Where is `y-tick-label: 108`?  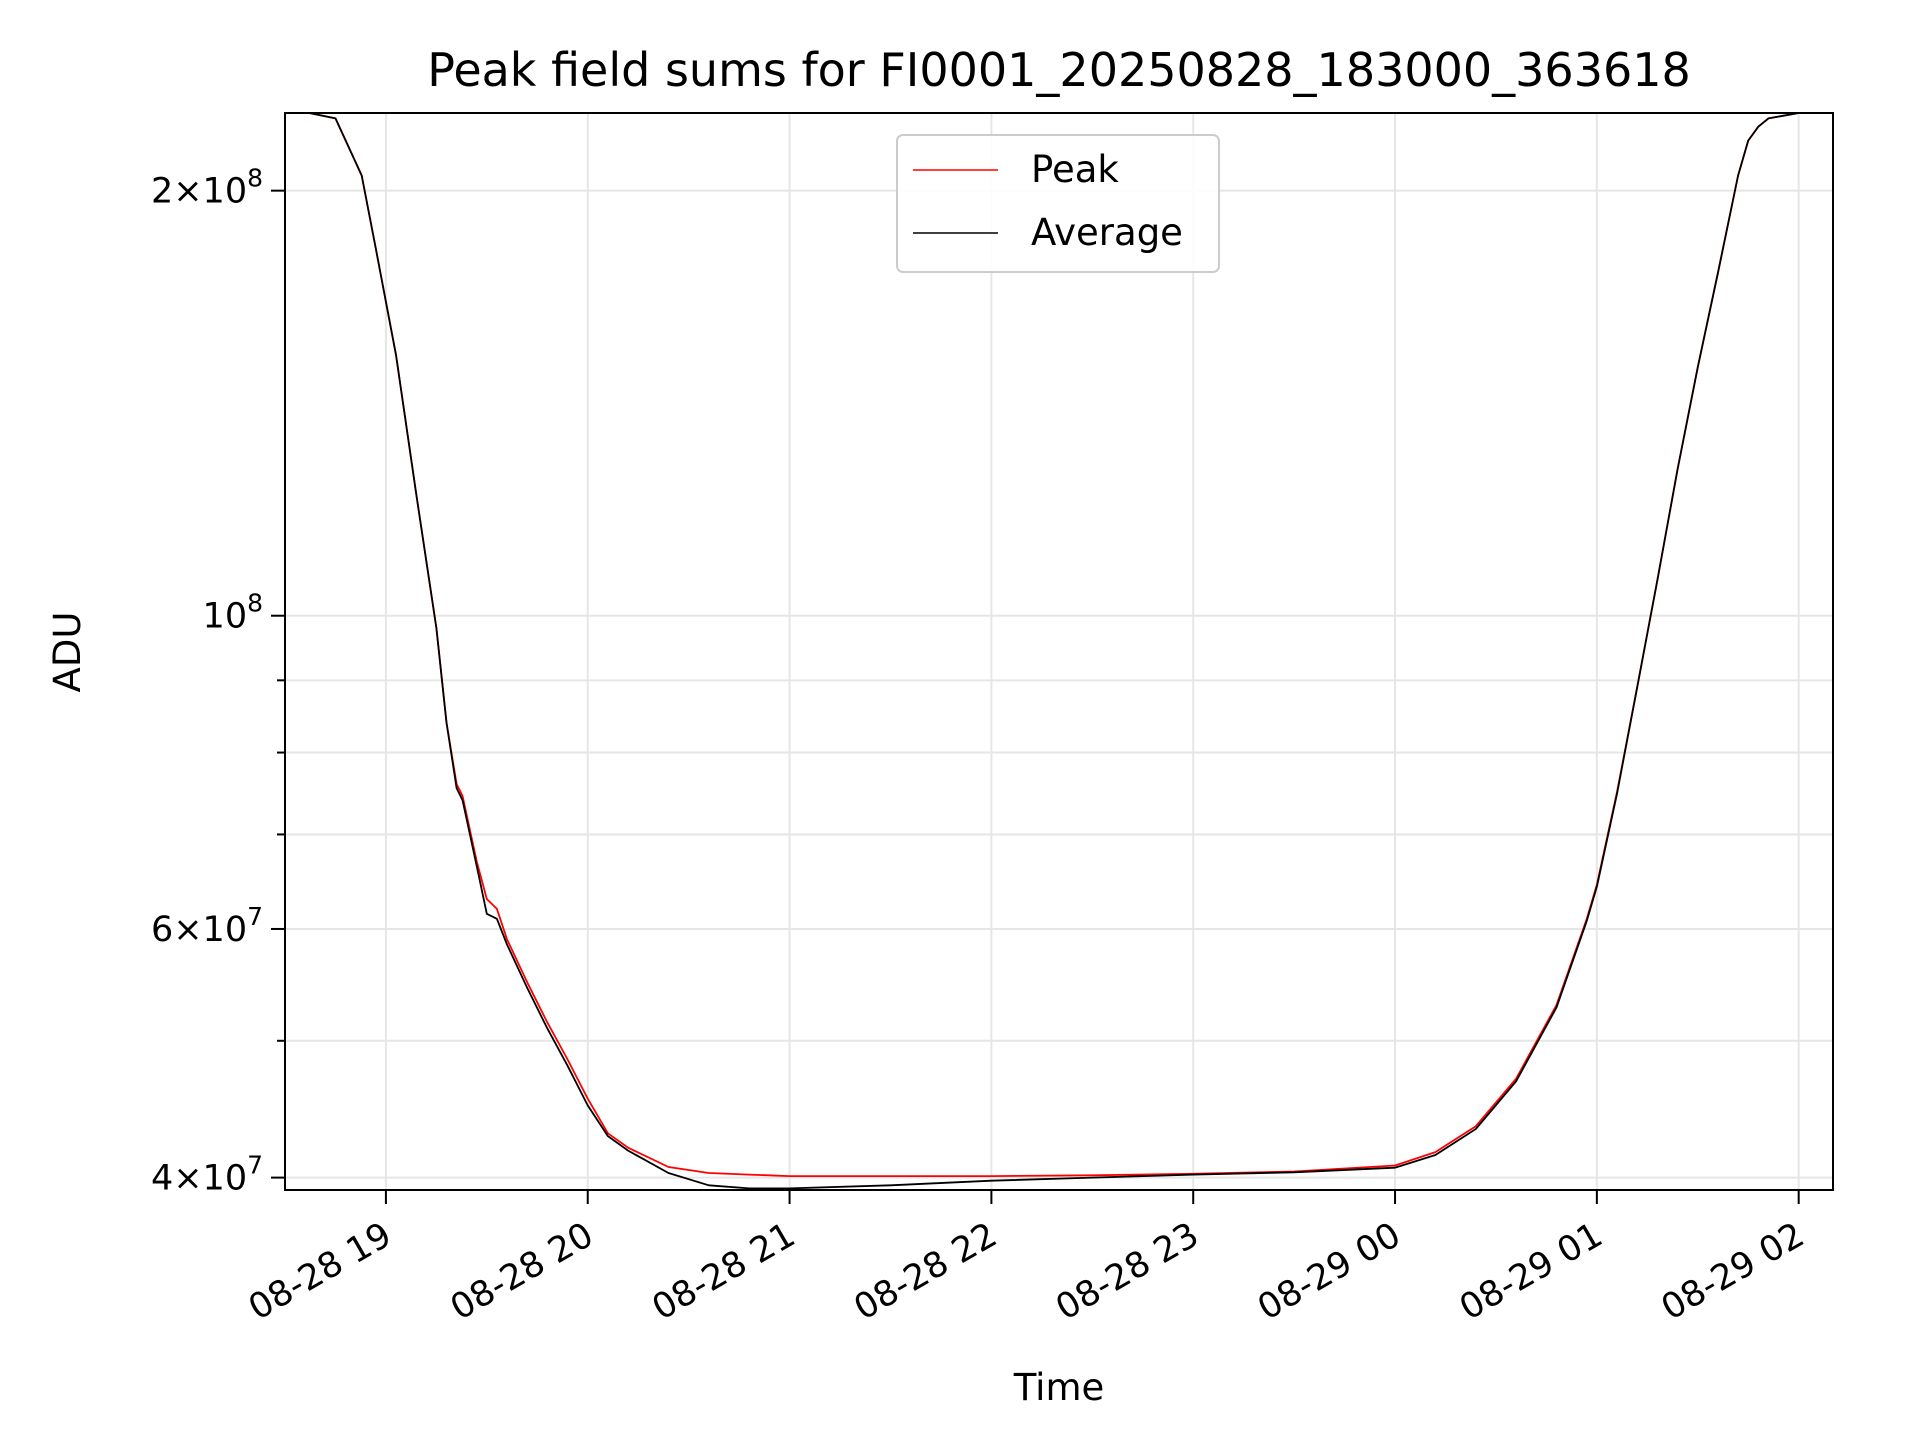 y-tick-label: 108 is located at coordinates (233, 613).